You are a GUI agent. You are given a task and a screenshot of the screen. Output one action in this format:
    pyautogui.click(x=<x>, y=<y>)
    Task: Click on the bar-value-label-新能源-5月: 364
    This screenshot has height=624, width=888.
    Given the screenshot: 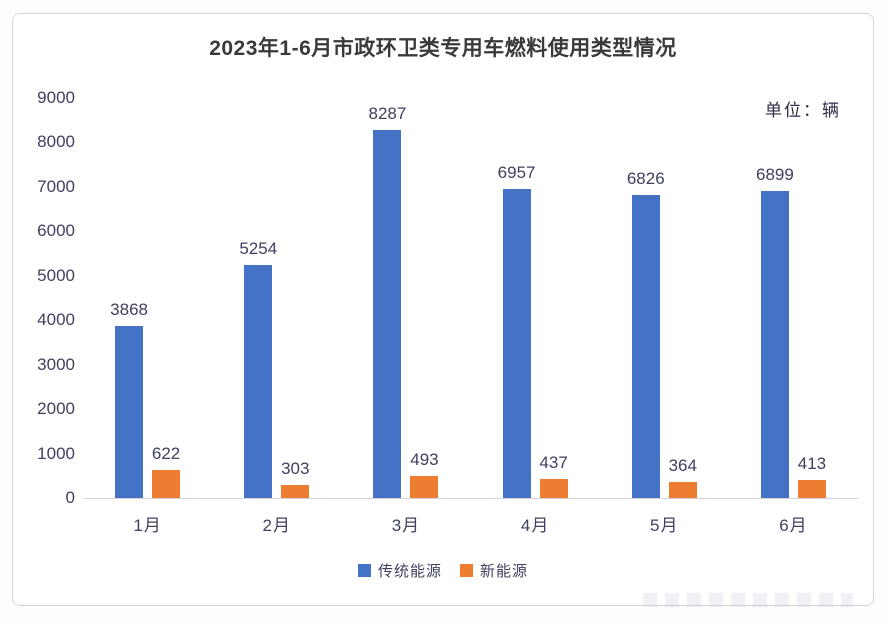 What is the action you would take?
    pyautogui.click(x=682, y=465)
    